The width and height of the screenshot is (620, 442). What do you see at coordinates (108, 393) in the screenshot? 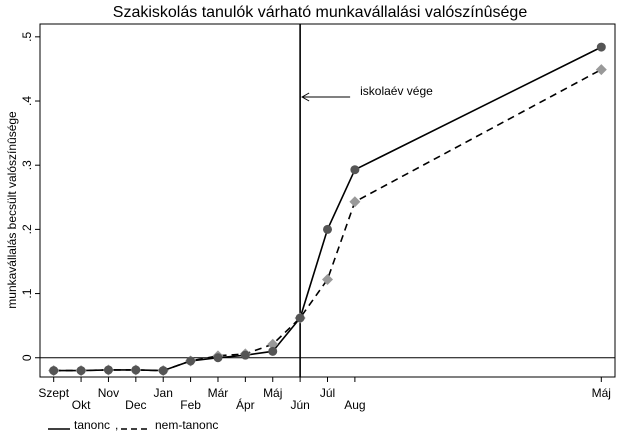
I see `x-tick-label: Nov` at bounding box center [108, 393].